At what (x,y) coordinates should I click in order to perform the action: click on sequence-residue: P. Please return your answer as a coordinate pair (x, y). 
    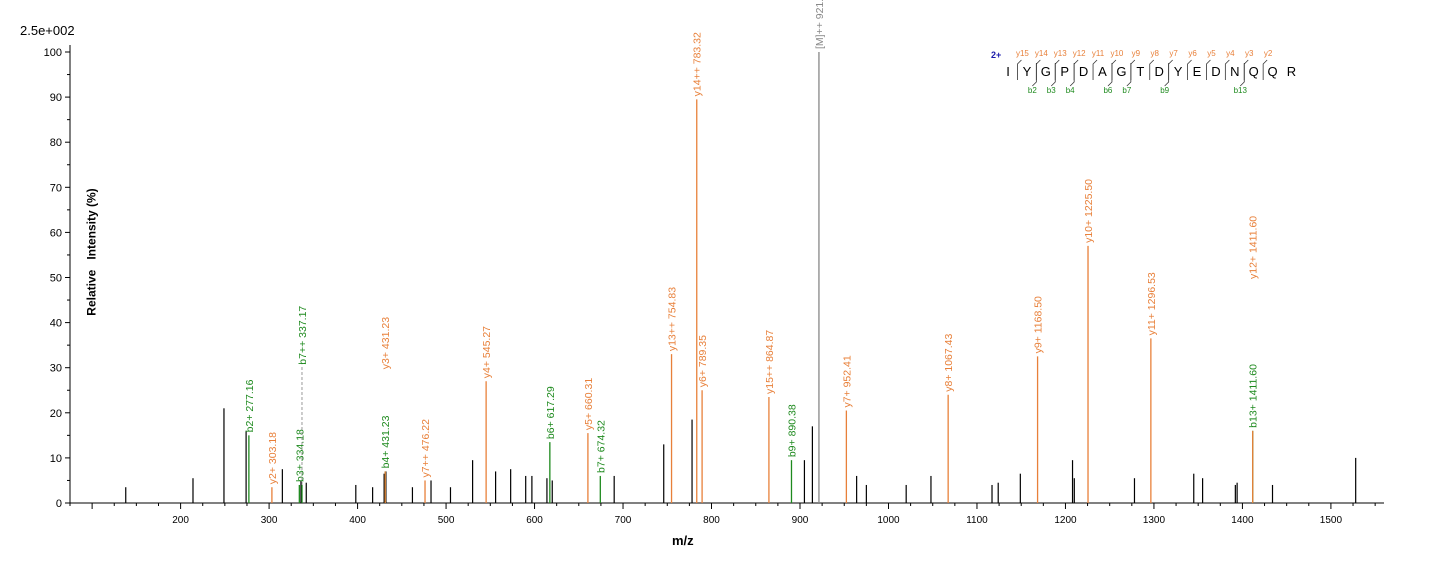
    Looking at the image, I should click on (1064, 71).